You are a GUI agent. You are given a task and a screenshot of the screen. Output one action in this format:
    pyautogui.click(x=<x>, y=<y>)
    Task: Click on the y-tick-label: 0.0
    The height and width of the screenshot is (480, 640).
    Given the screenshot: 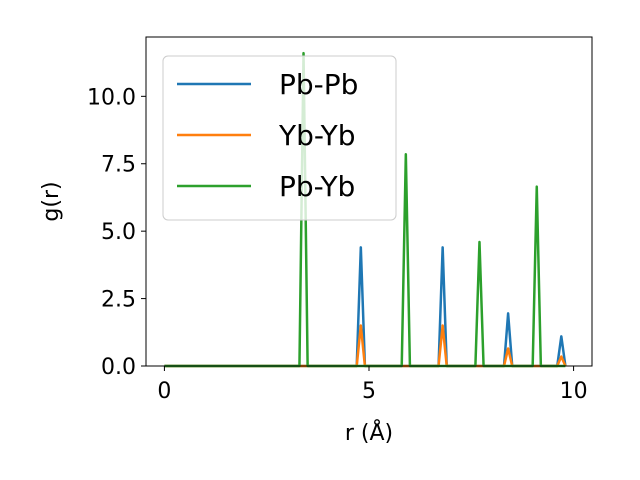 What is the action you would take?
    pyautogui.click(x=118, y=367)
    